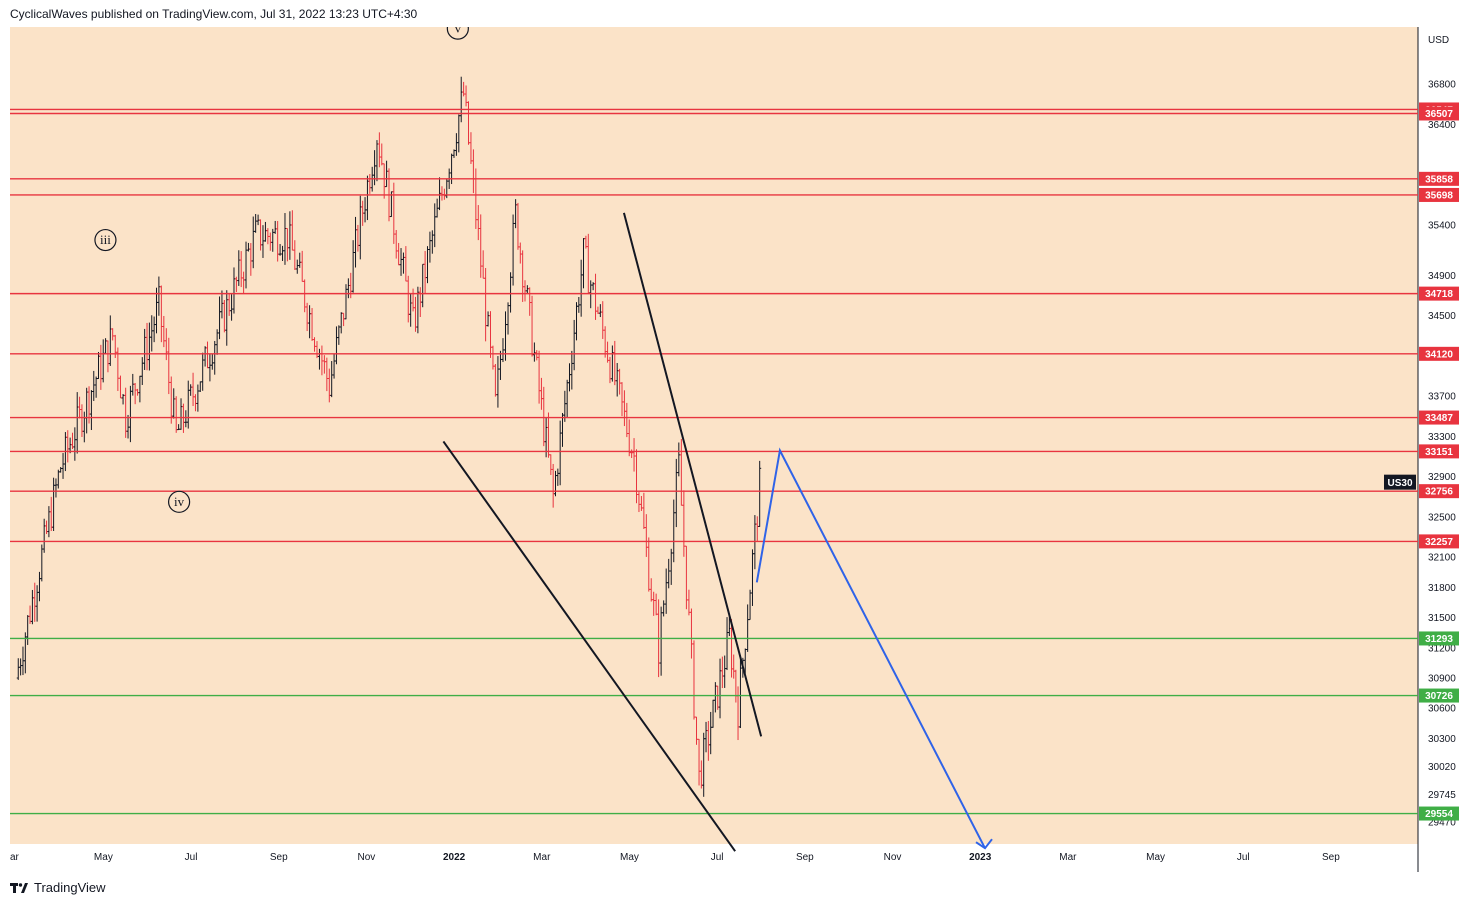 This screenshot has height=907, width=1478. Describe the element at coordinates (760, 493) in the screenshot. I see `candle` at that location.